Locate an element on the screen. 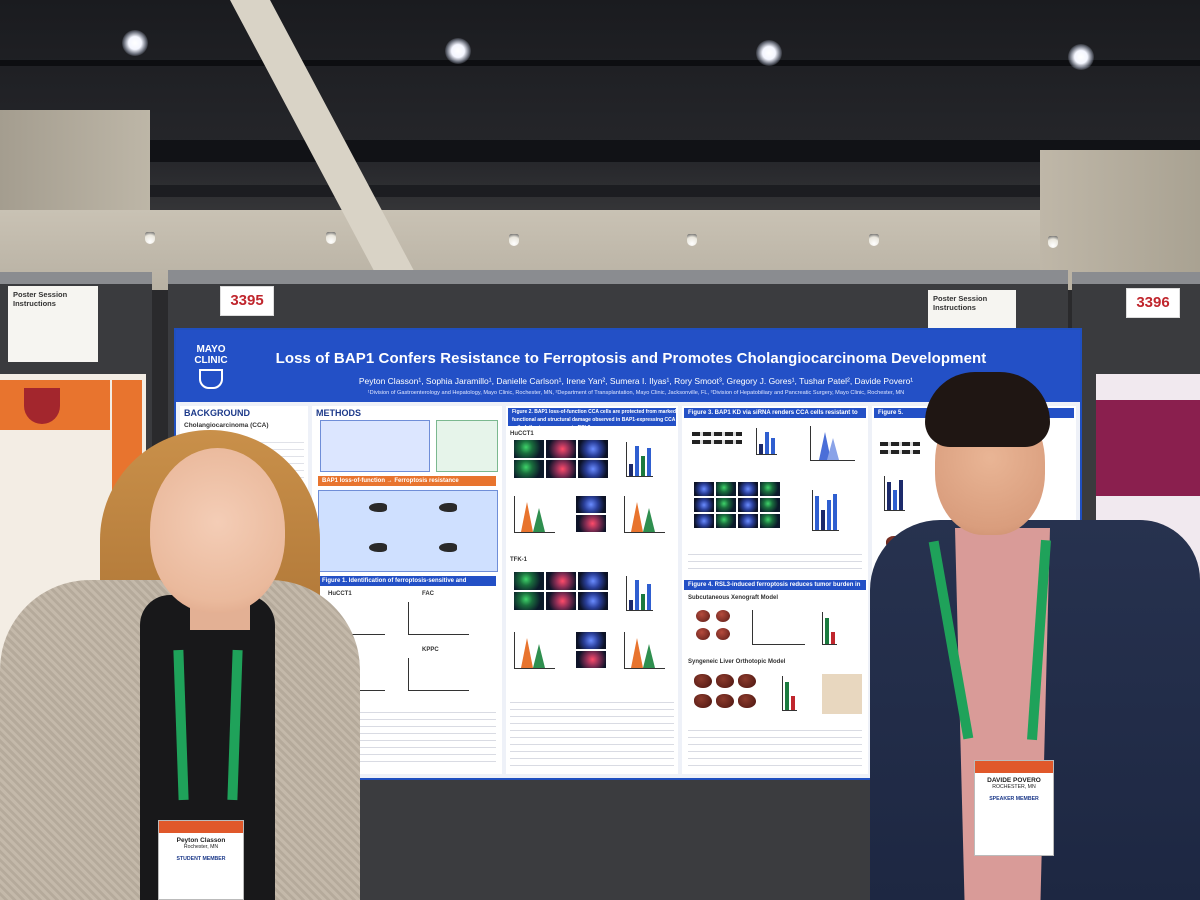 The image size is (1200, 900). growth-curve is located at coordinates (778, 627).